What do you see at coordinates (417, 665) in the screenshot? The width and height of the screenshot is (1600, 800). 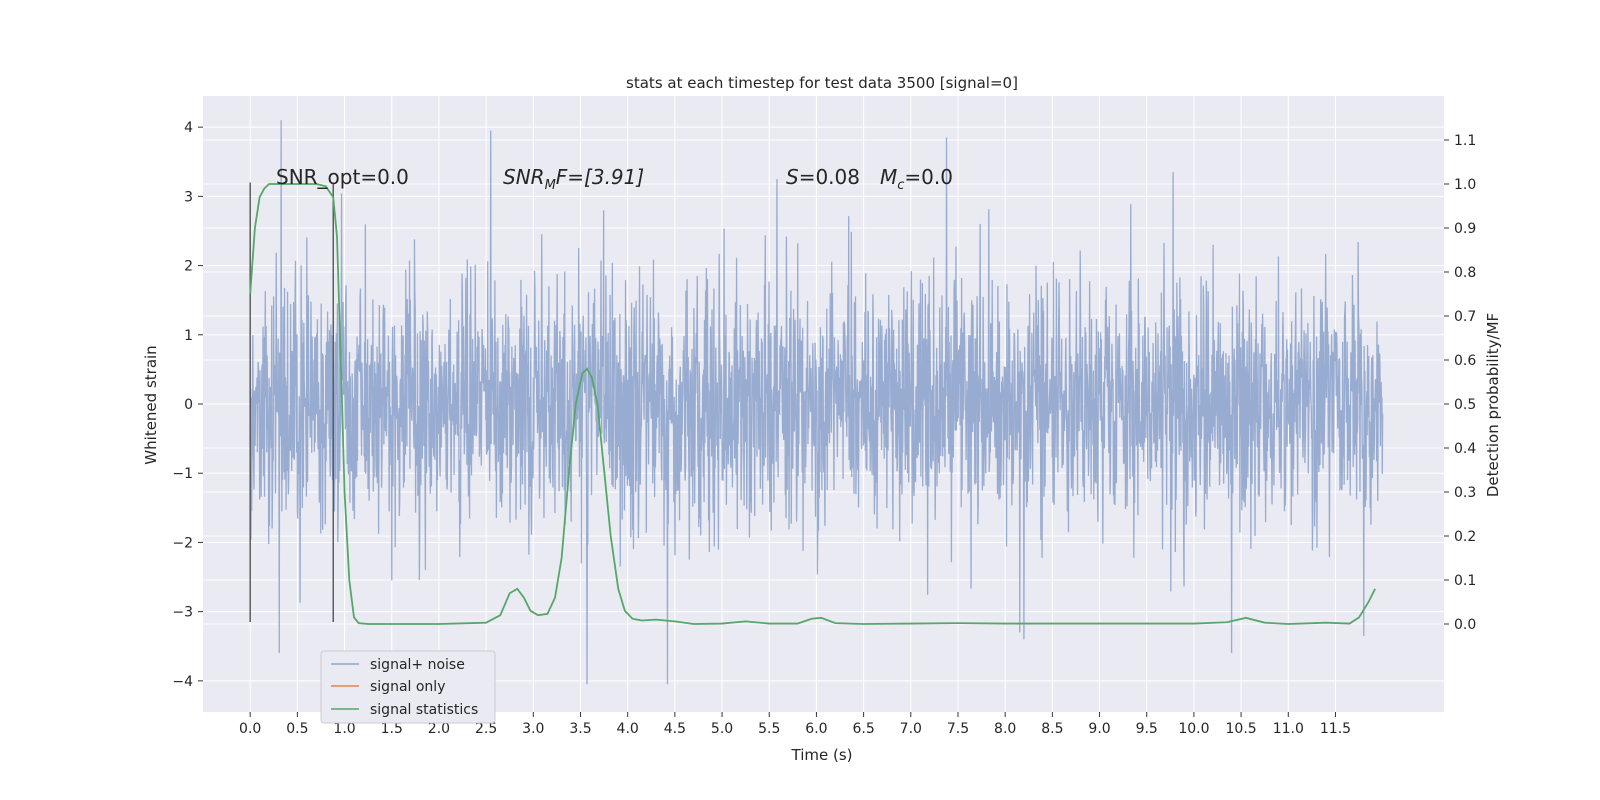 I see `legend-label-signal-noise: signal+ noise` at bounding box center [417, 665].